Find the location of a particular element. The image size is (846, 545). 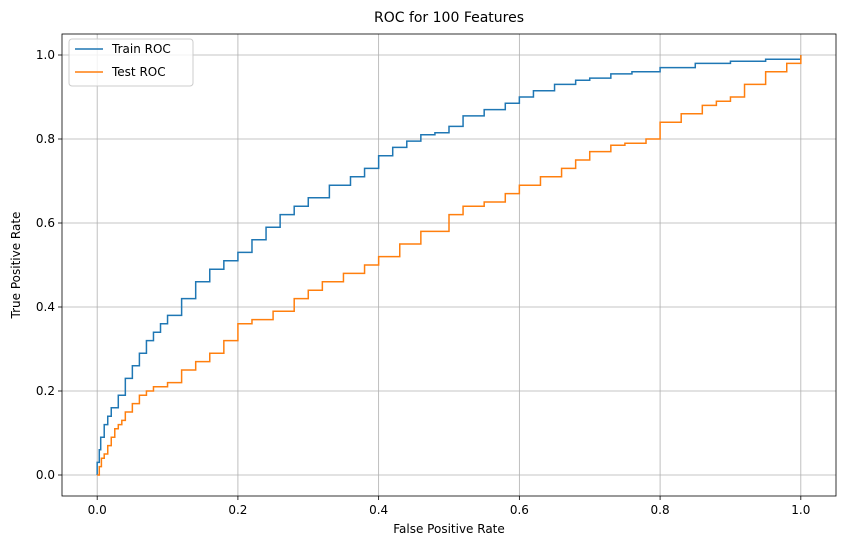

x-tick-label: 0.4 is located at coordinates (378, 510).